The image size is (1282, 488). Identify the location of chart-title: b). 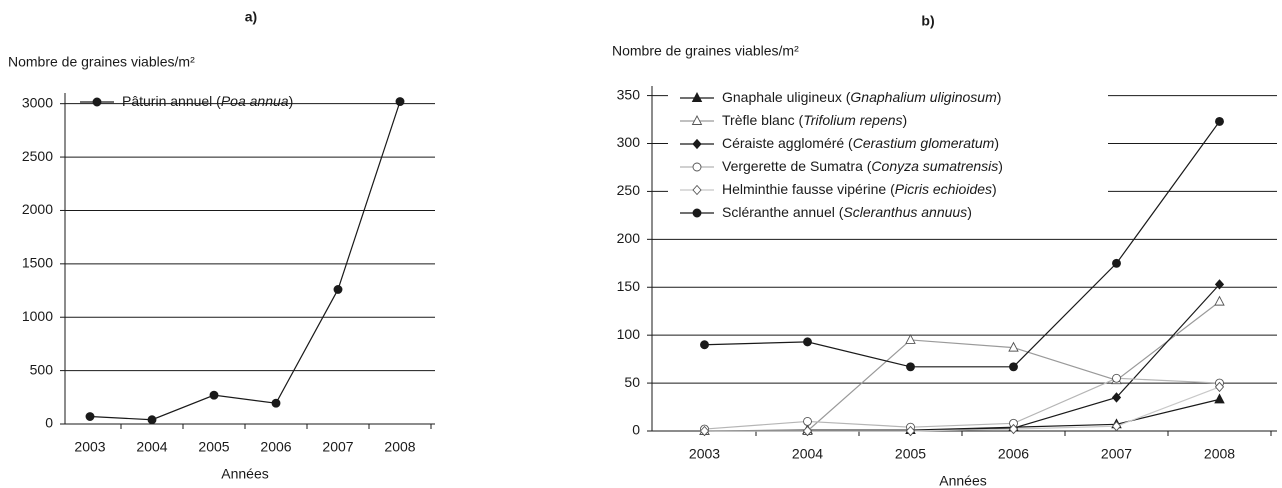
(927, 21).